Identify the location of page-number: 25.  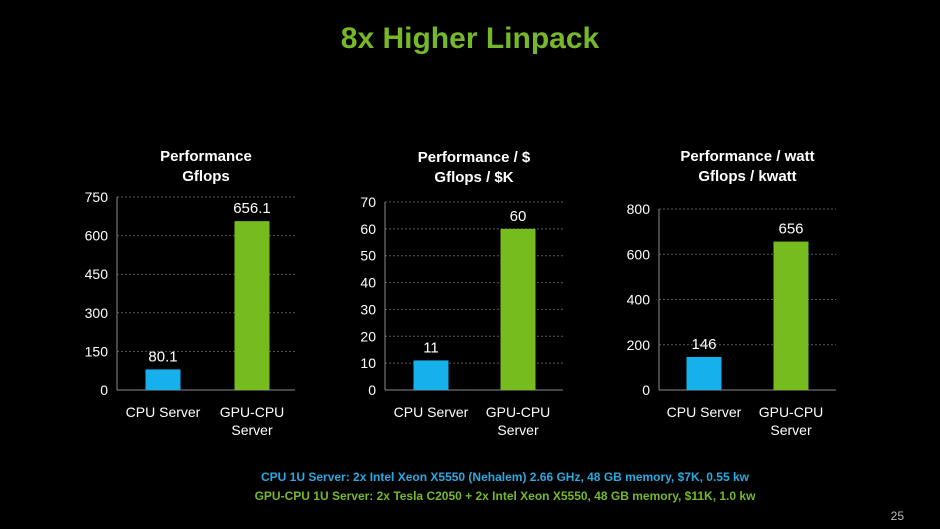
(897, 516).